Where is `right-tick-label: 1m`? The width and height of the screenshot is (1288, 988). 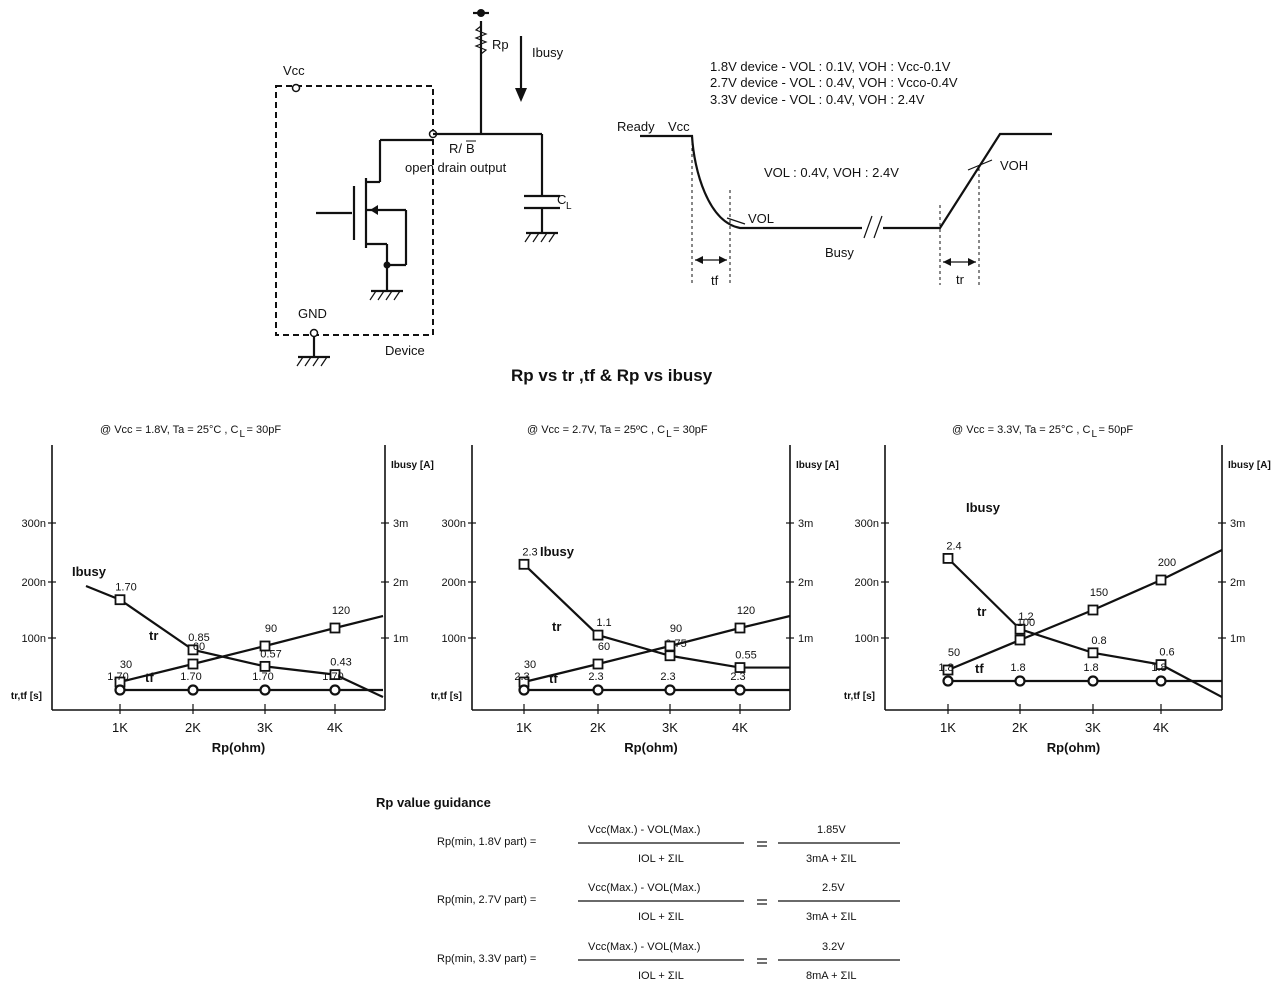 right-tick-label: 1m is located at coordinates (1237, 639).